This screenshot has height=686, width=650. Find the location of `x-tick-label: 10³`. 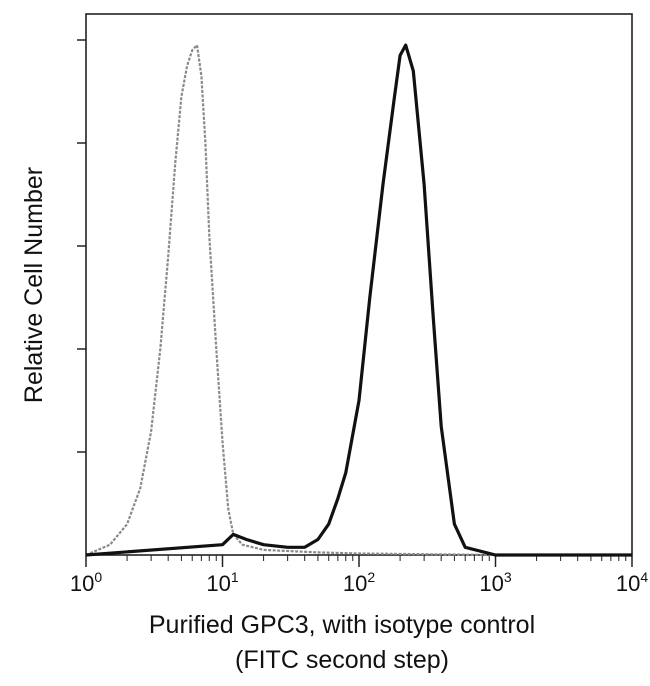

x-tick-label: 10³ is located at coordinates (495, 582).